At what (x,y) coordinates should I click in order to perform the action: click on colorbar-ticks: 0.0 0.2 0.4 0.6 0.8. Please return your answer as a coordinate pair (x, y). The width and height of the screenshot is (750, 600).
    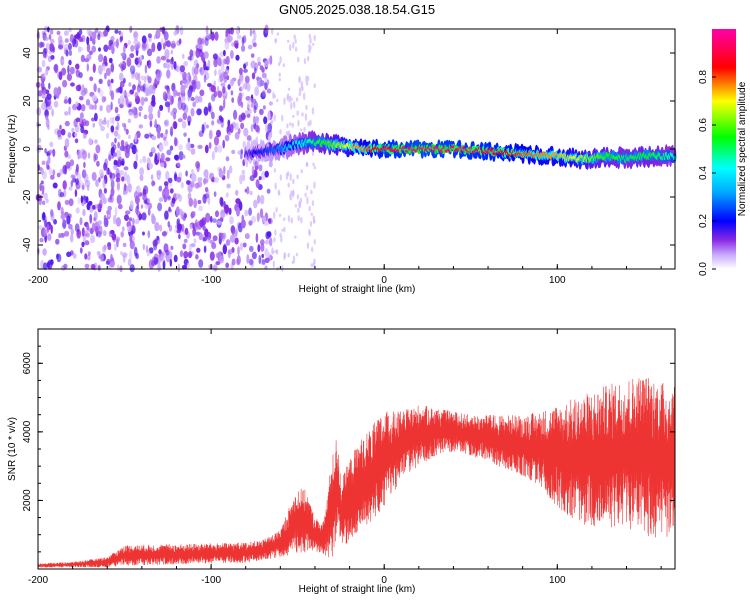
    Looking at the image, I should click on (707, 173).